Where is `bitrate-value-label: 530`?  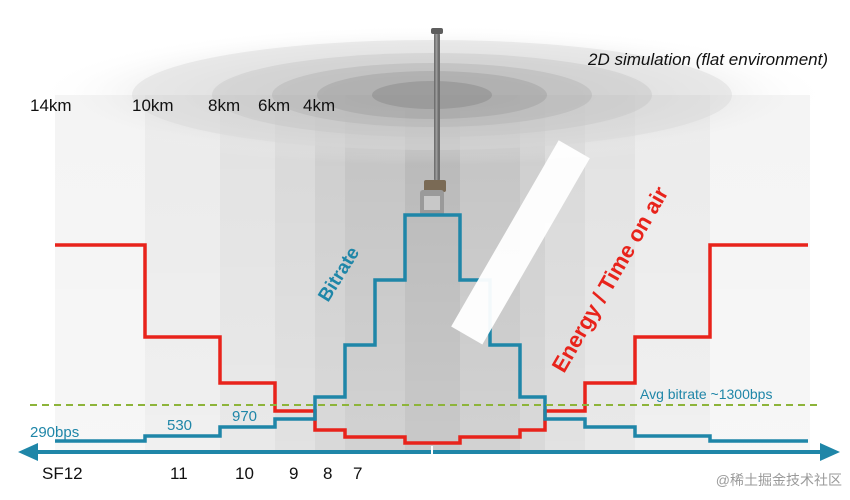
bitrate-value-label: 530 is located at coordinates (179, 425).